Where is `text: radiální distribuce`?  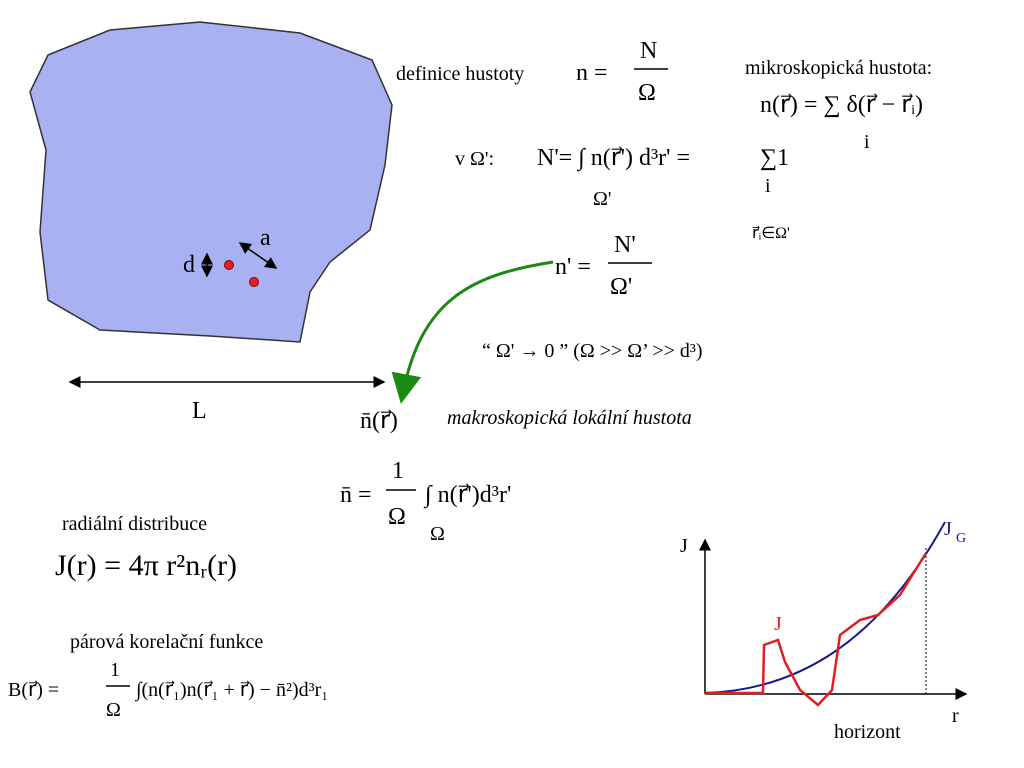
text: radiální distribuce is located at coordinates (134, 524).